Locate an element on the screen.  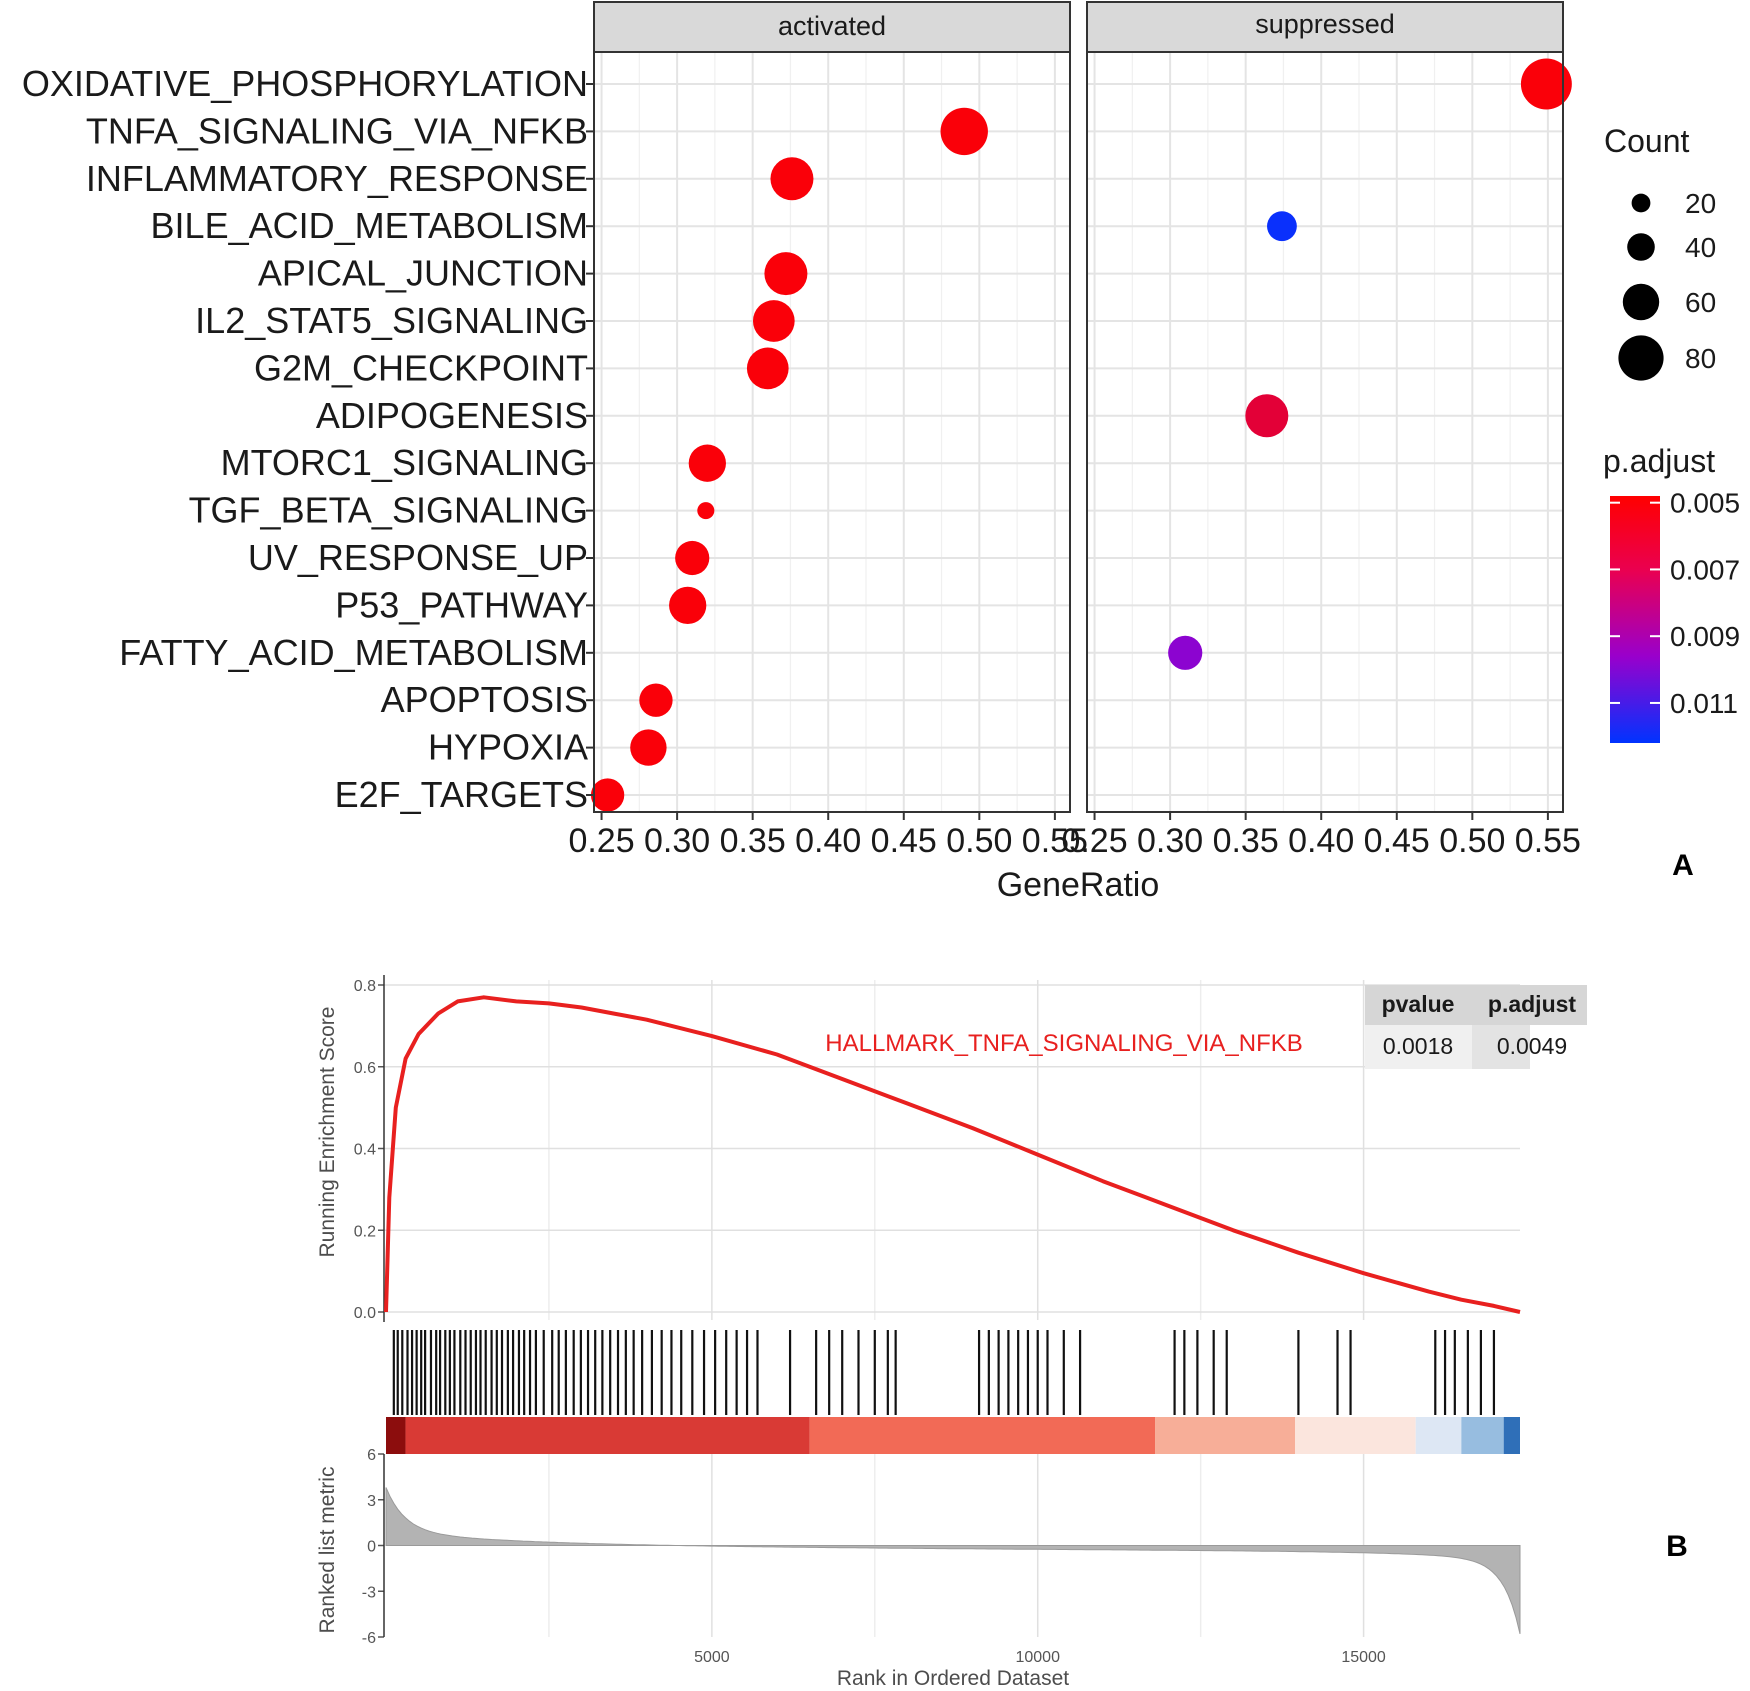
dot-activated-mtorc1-signaling is located at coordinates (707, 463).